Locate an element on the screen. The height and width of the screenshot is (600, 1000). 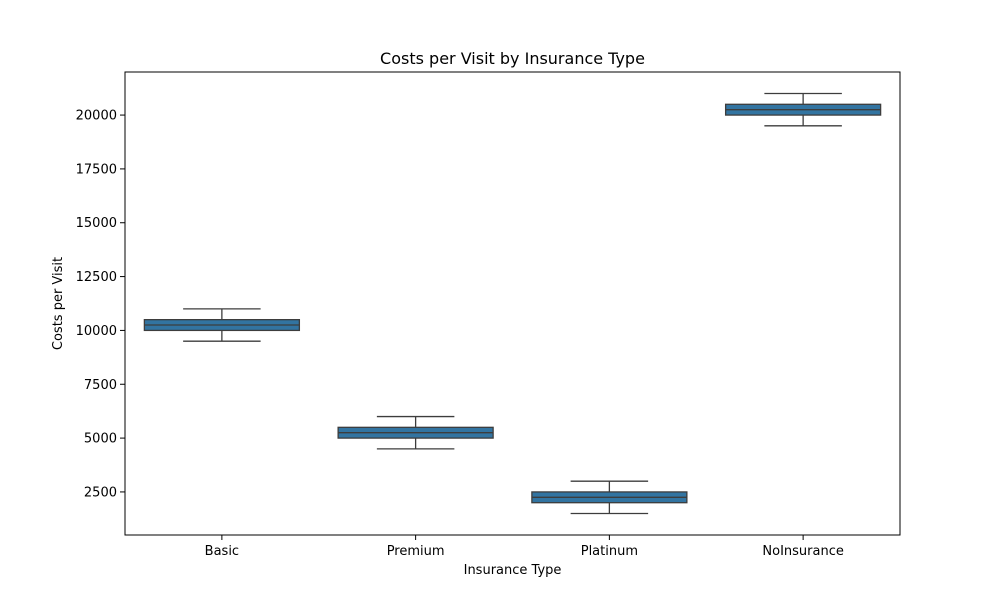
x-tick-label-basic: Basic is located at coordinates (222, 551).